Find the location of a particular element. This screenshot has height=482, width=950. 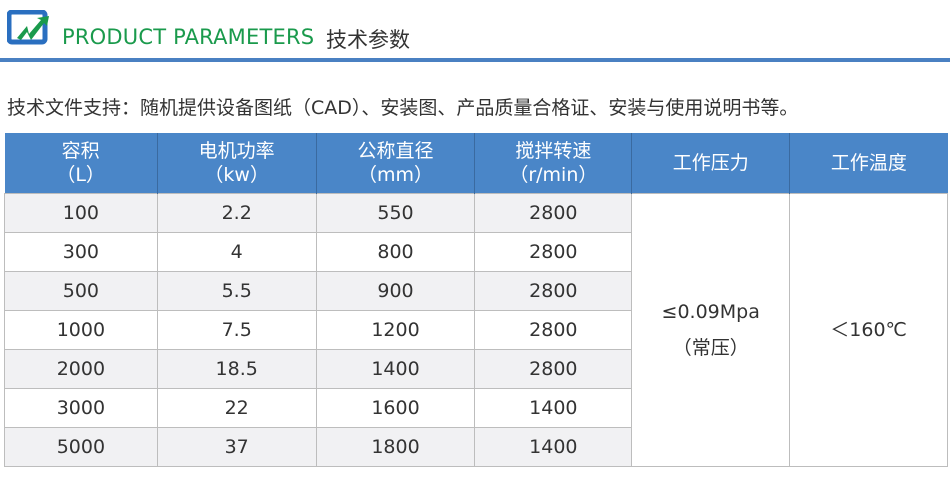

header-divider is located at coordinates (475, 60).